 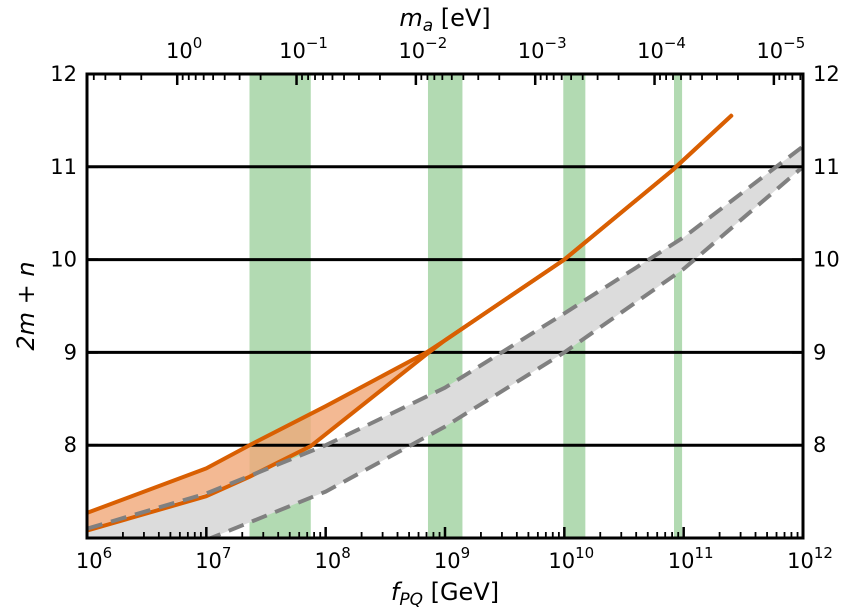 What do you see at coordinates (445, 594) in the screenshot?
I see `x-axis-label: fPQ [GeV]` at bounding box center [445, 594].